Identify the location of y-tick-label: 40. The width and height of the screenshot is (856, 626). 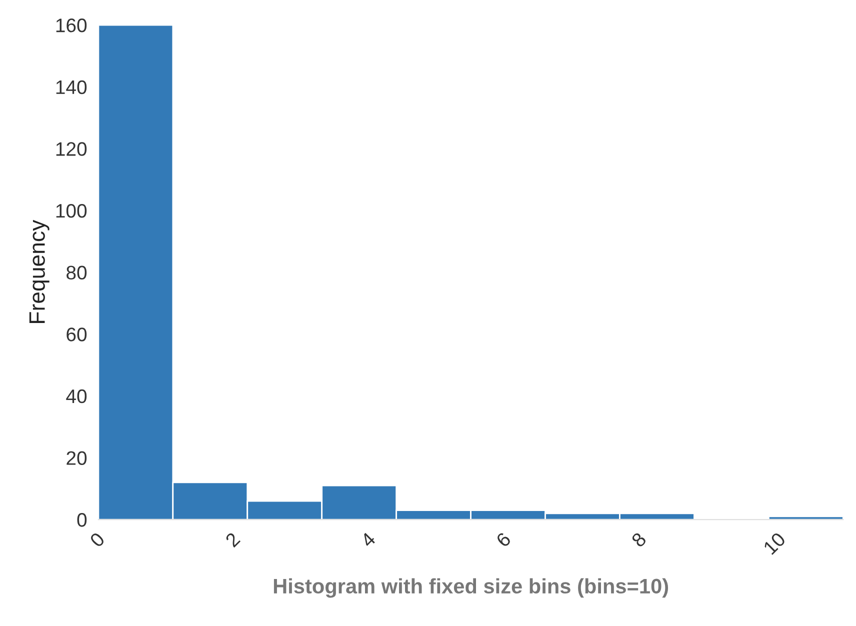
(76, 396).